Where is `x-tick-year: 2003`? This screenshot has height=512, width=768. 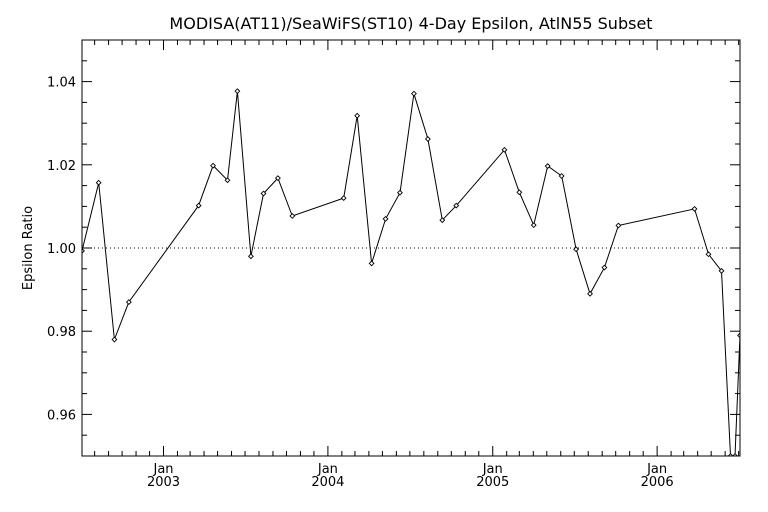 x-tick-year: 2003 is located at coordinates (163, 482).